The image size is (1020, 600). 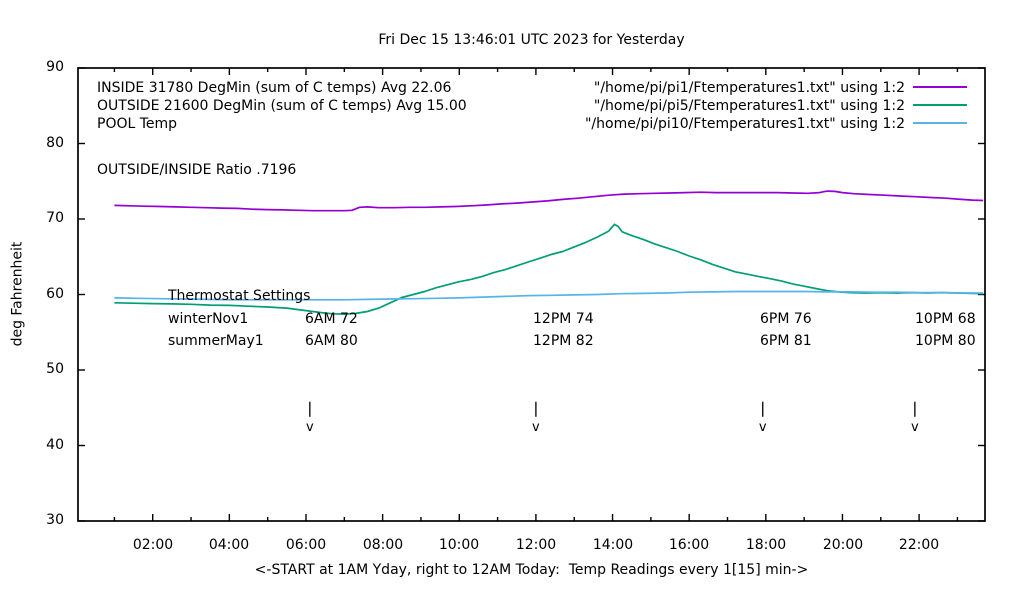 I want to click on x-tick-label: 20:00, so click(x=843, y=545).